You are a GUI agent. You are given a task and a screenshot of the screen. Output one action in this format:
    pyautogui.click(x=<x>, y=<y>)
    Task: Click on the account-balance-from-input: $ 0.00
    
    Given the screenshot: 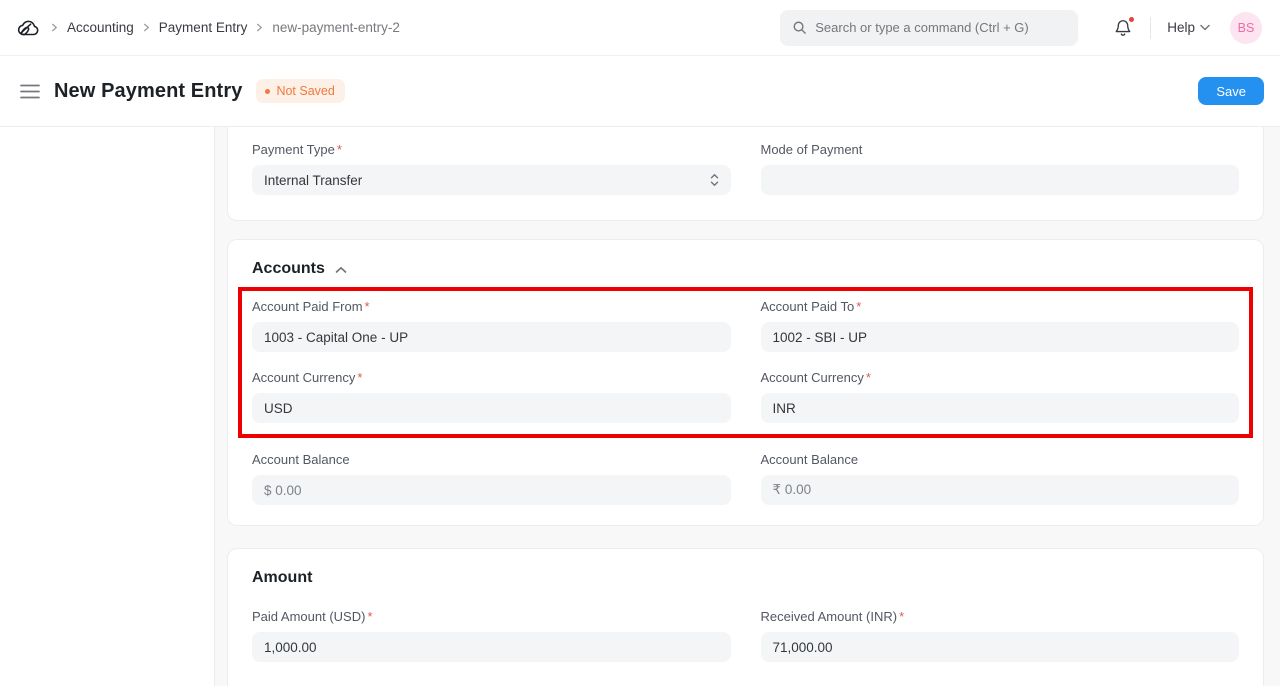 What is the action you would take?
    pyautogui.click(x=491, y=490)
    